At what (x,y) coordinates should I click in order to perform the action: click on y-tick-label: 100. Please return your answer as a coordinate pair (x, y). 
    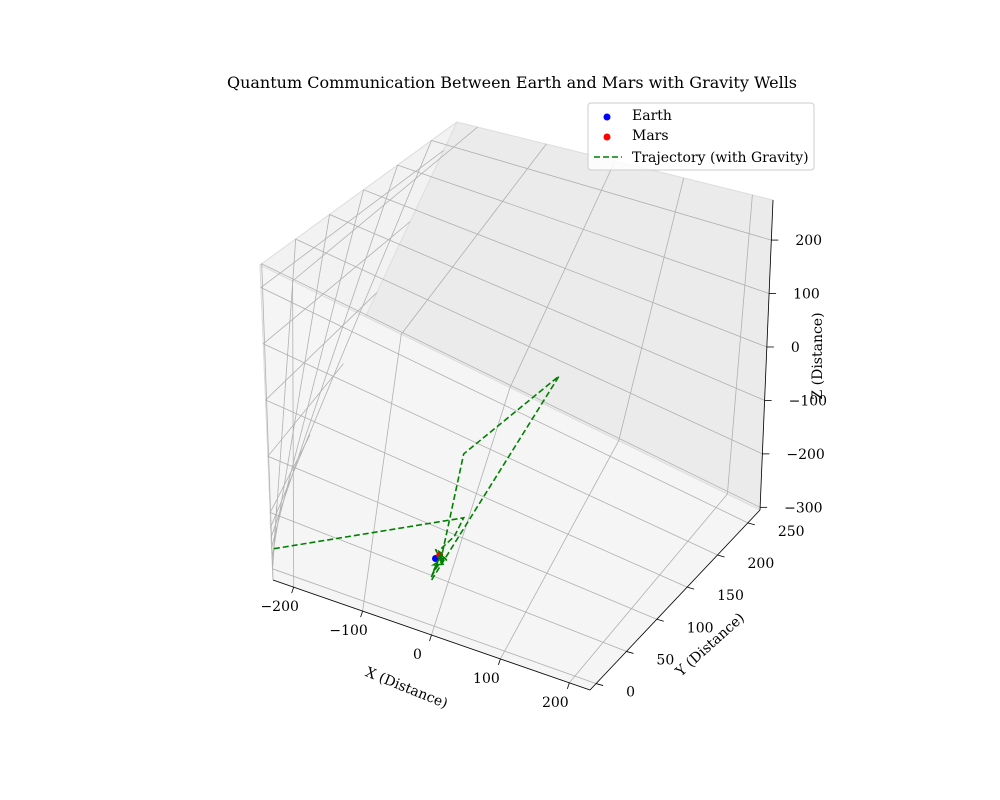
    Looking at the image, I should click on (700, 628).